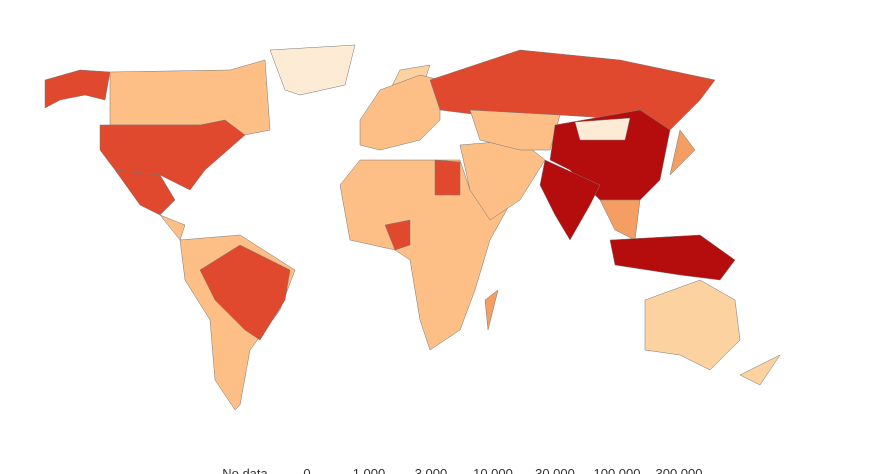 The width and height of the screenshot is (870, 474). I want to click on alaska, so click(77, 89).